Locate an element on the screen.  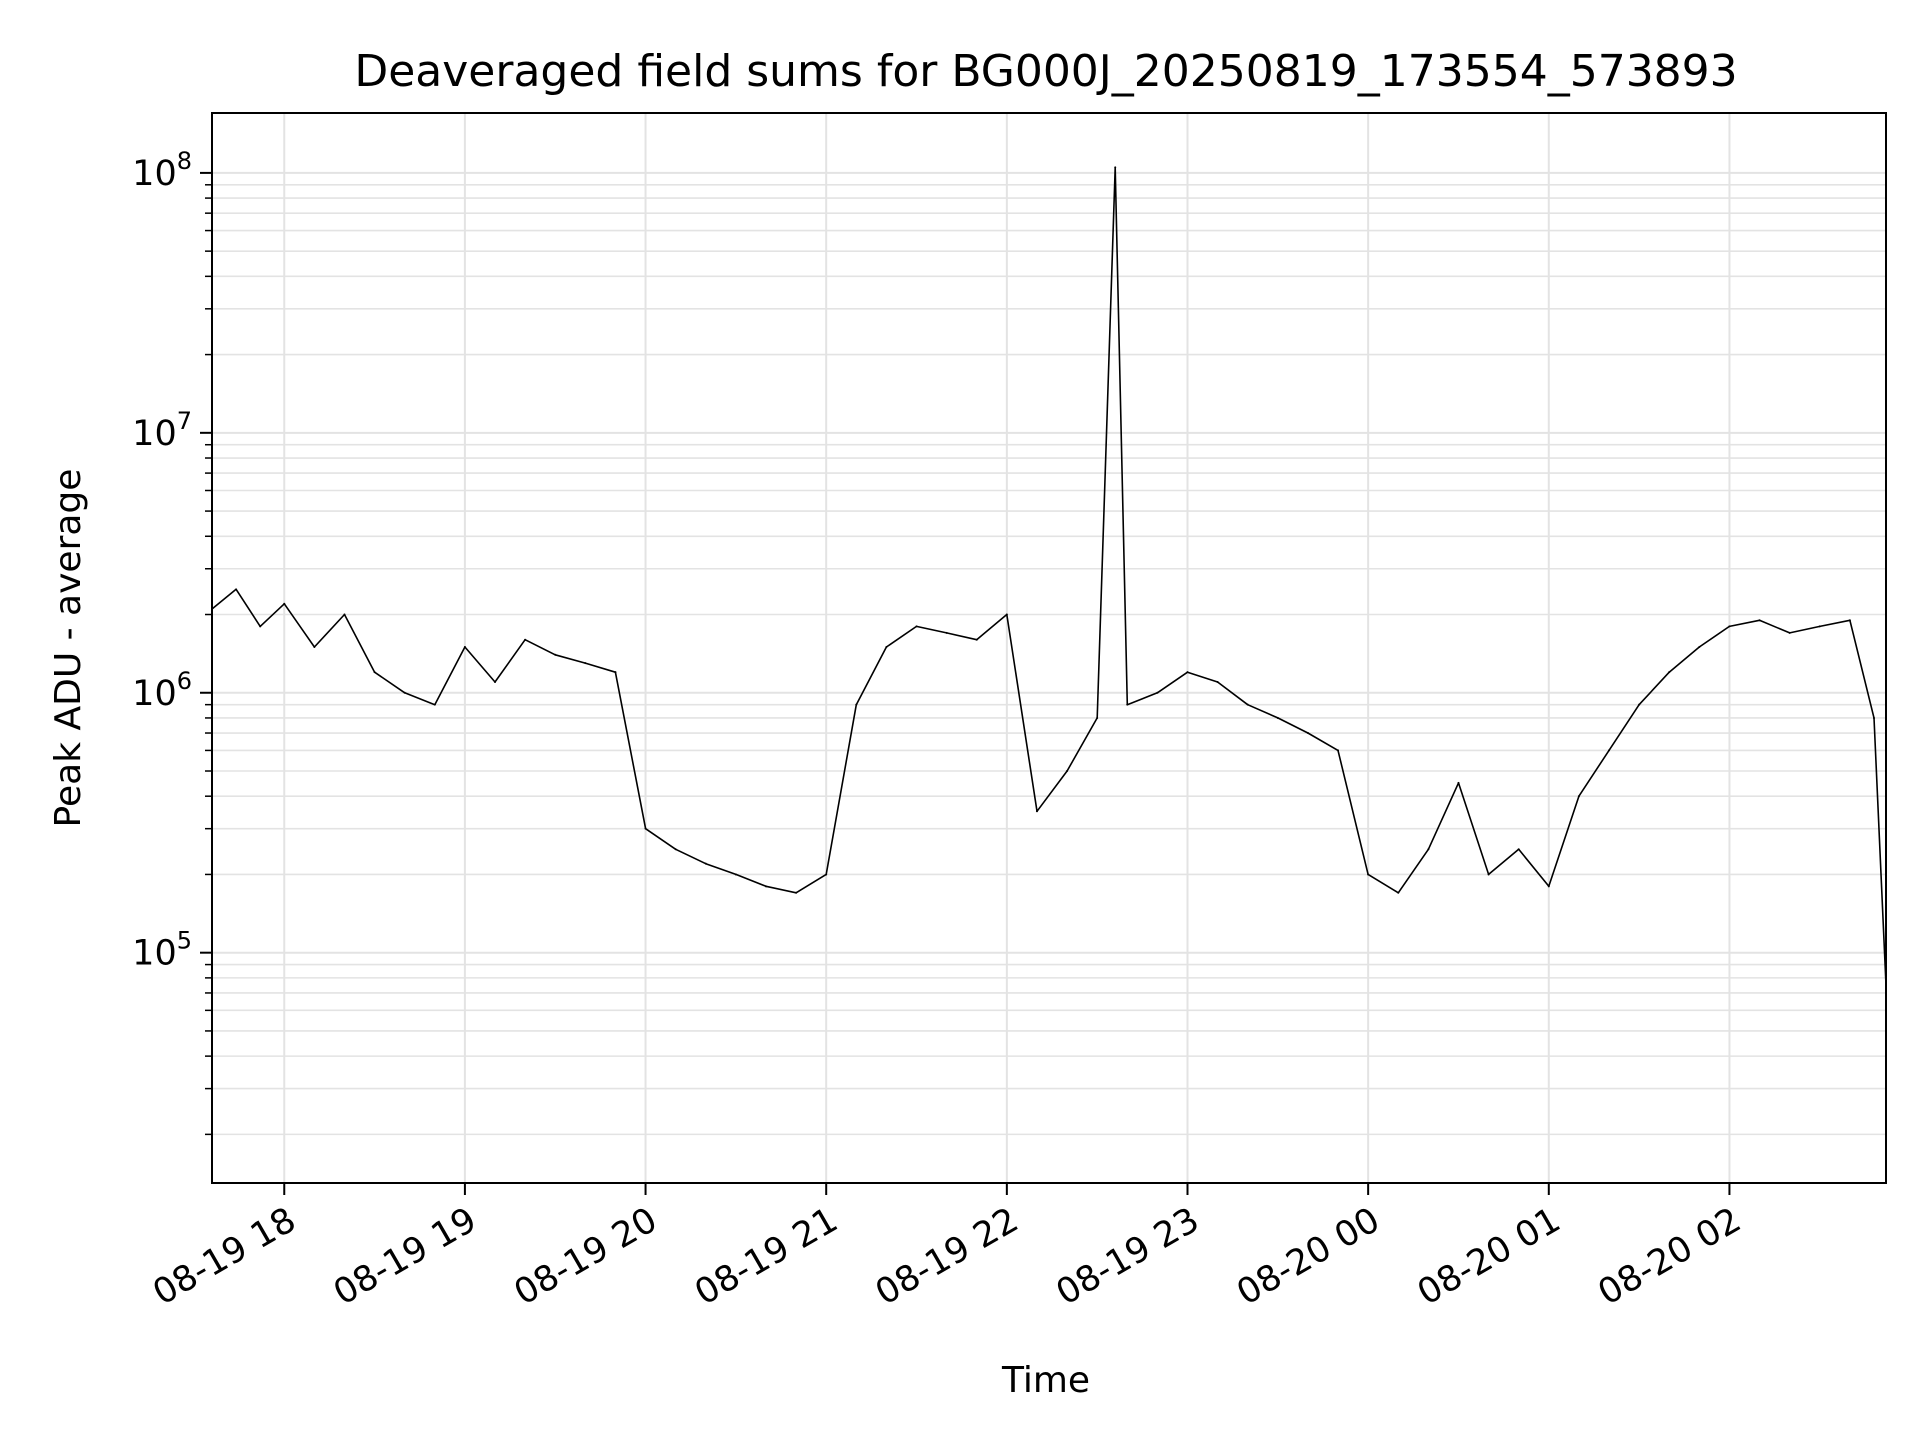
y-tick-label: 10⁵ is located at coordinates (162, 950).